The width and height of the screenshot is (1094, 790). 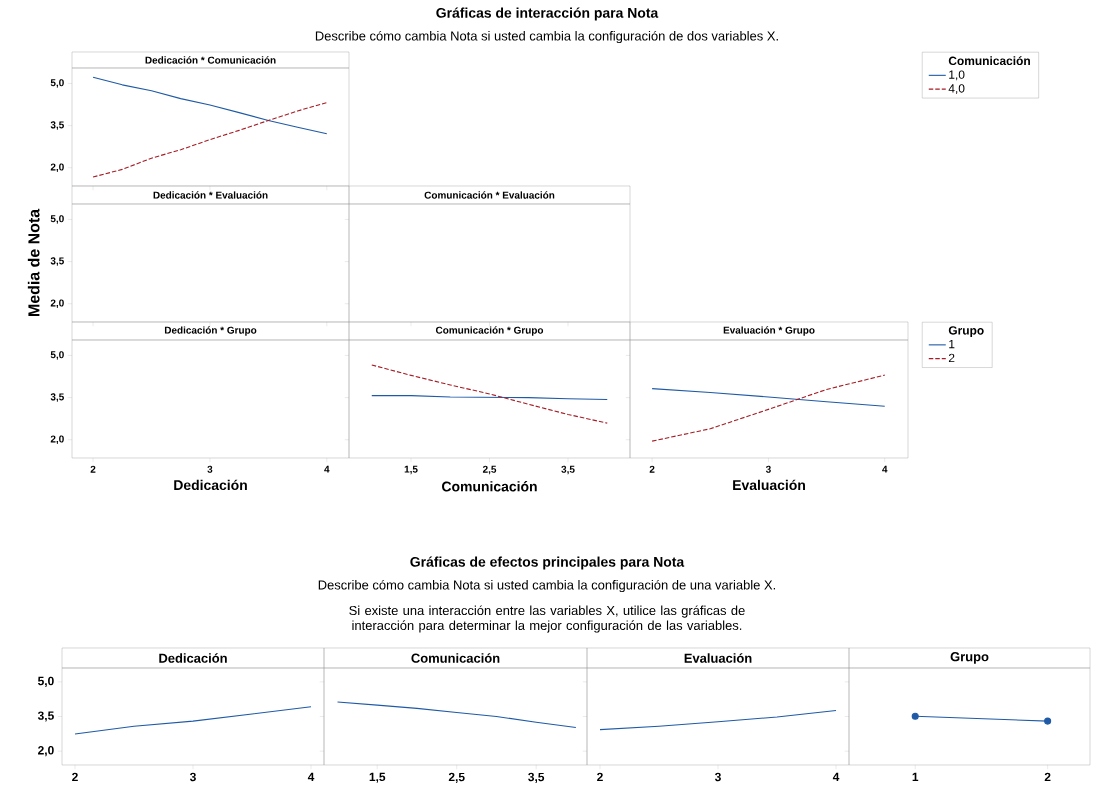 What do you see at coordinates (718, 658) in the screenshot?
I see `chart-title: Evaluación` at bounding box center [718, 658].